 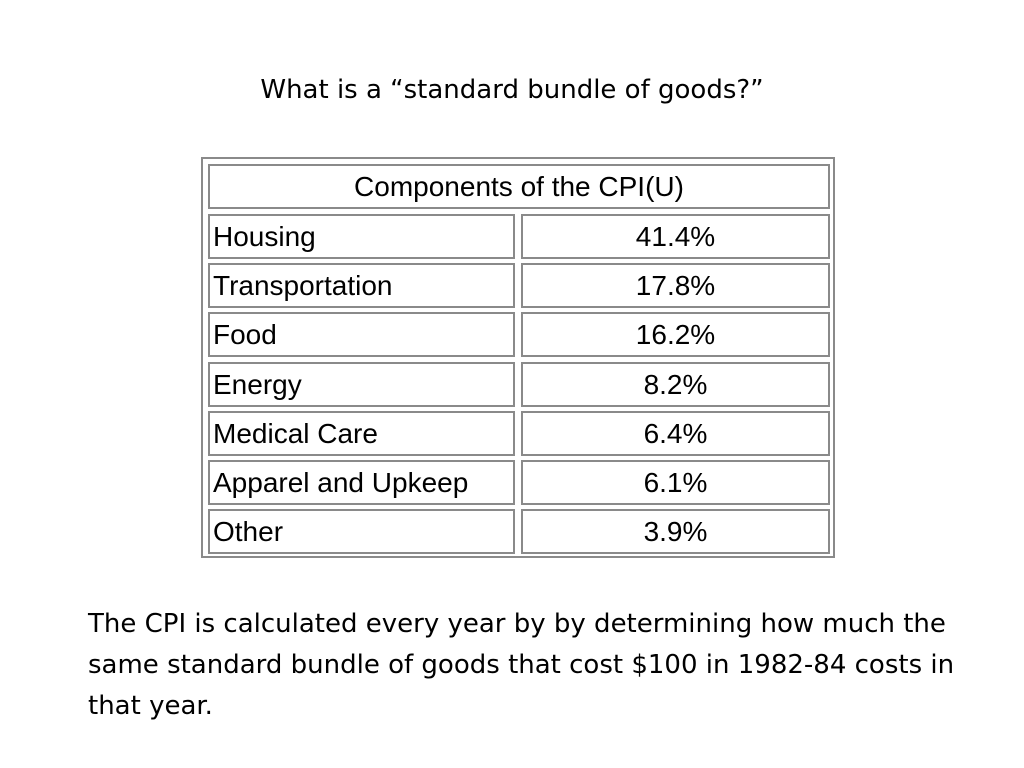 What do you see at coordinates (675, 285) in the screenshot?
I see `row-value-transportation: 17.8%` at bounding box center [675, 285].